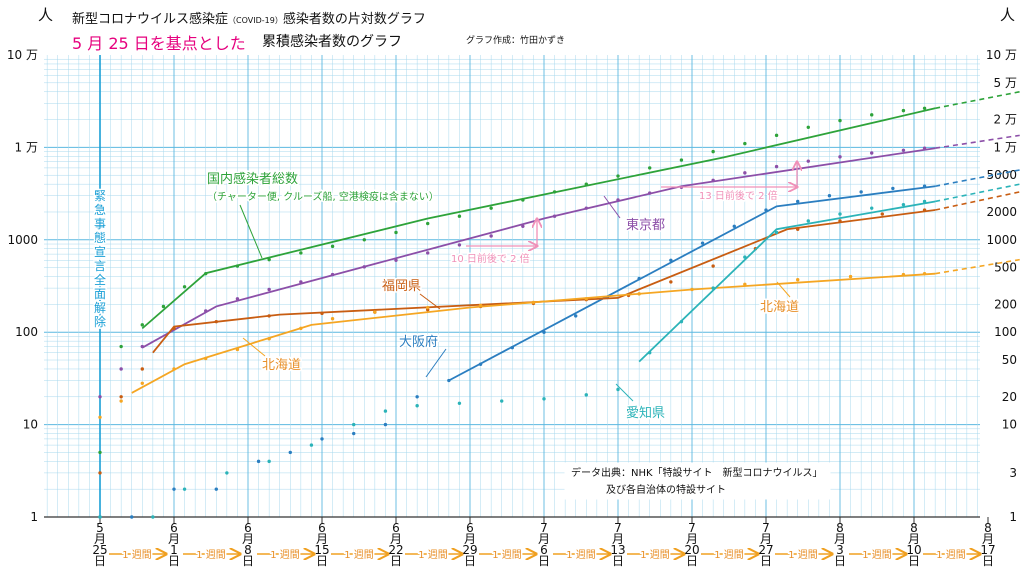 This screenshot has width=1024, height=583. I want to click on emergency-char: 急, so click(100, 209).